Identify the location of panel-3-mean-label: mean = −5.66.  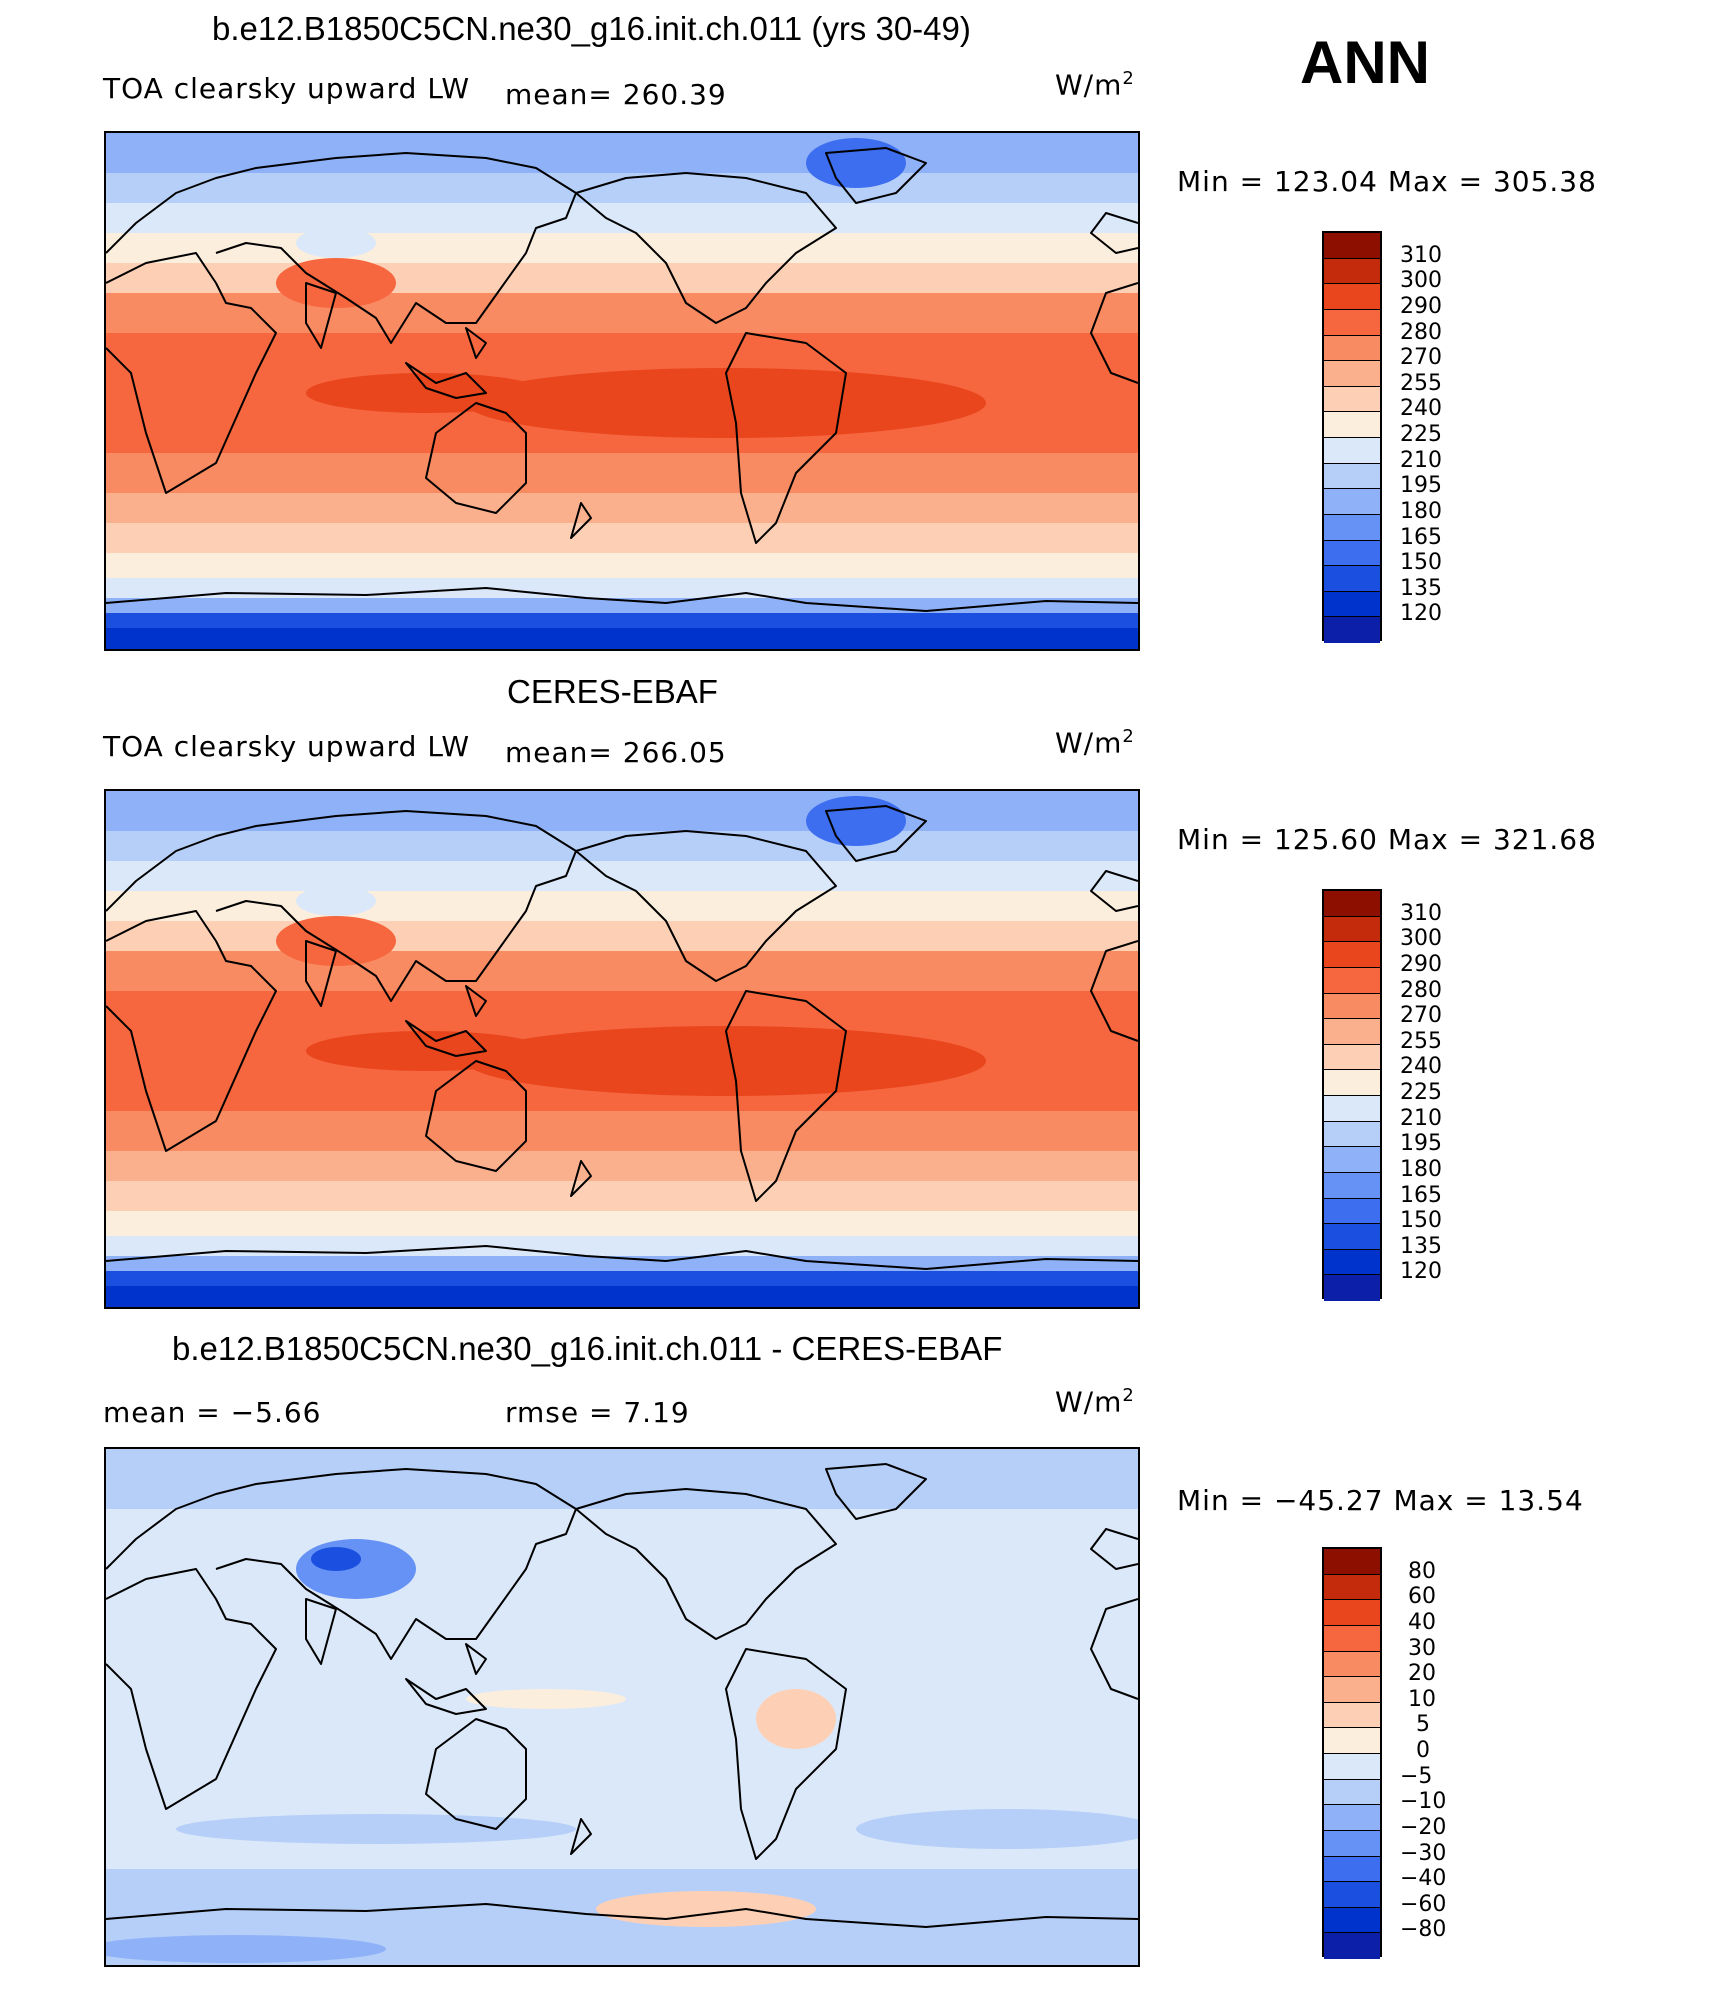
(212, 1412).